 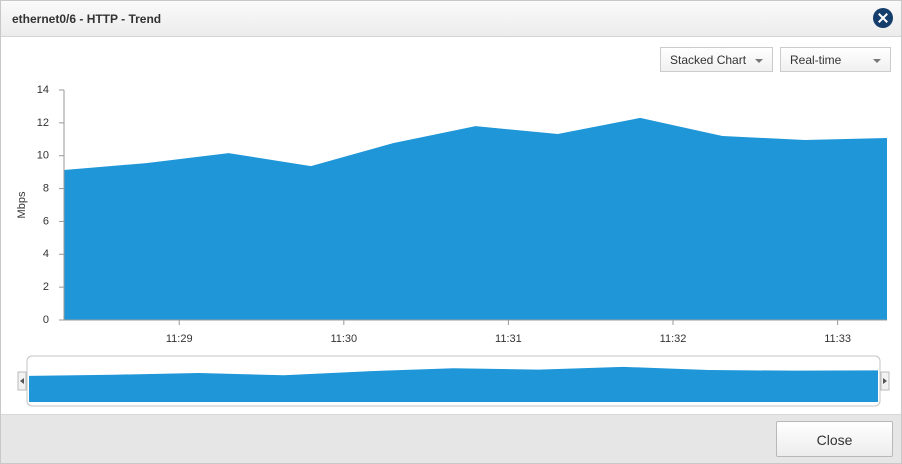 I want to click on chart-mode-dropdown: Stacked Chart, so click(x=716, y=59).